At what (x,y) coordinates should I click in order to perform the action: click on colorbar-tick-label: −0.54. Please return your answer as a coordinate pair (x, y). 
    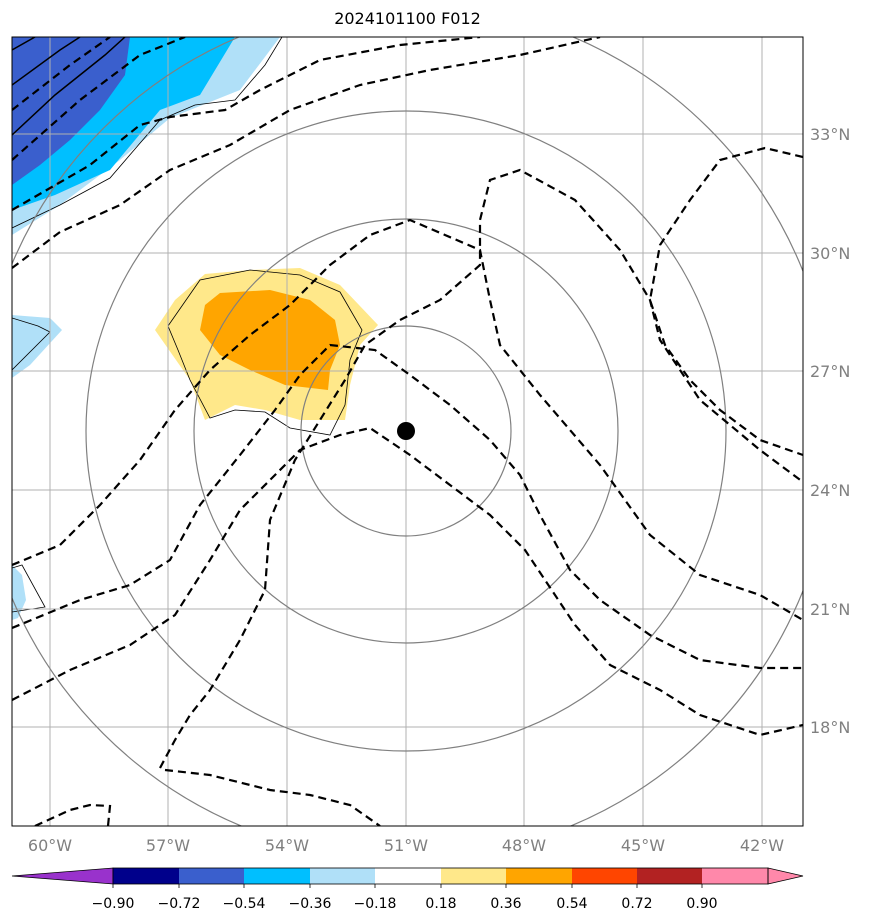
    Looking at the image, I should click on (244, 904).